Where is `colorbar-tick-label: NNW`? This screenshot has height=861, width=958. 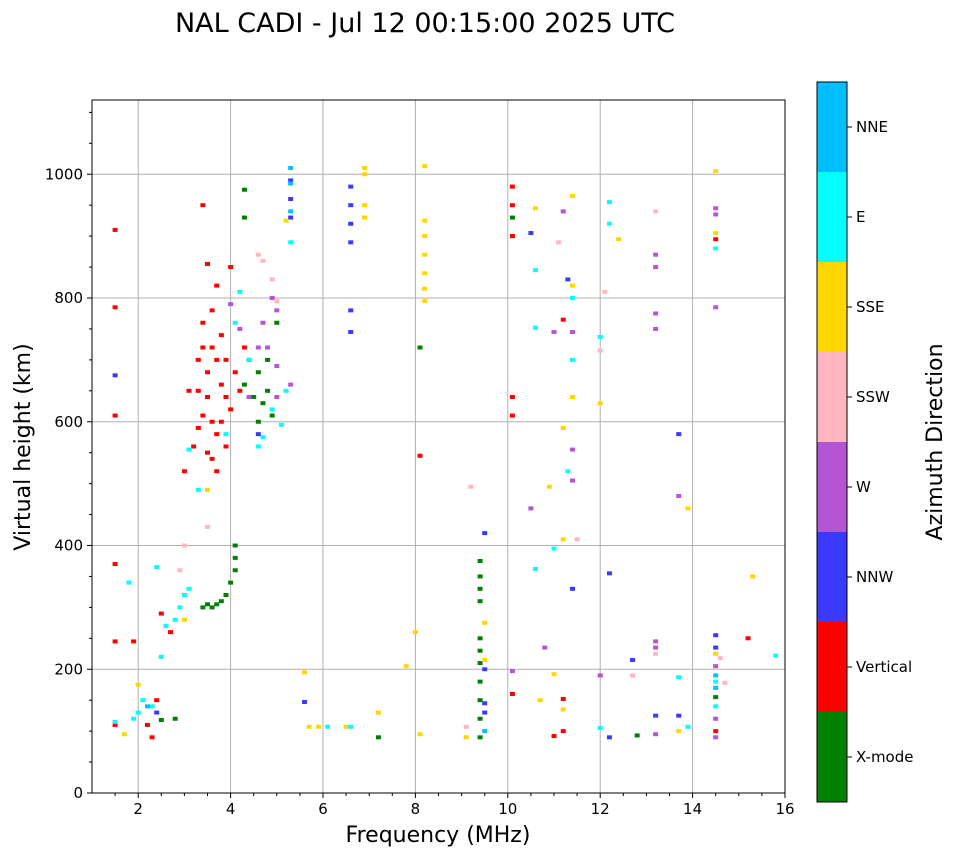
colorbar-tick-label: NNW is located at coordinates (874, 577).